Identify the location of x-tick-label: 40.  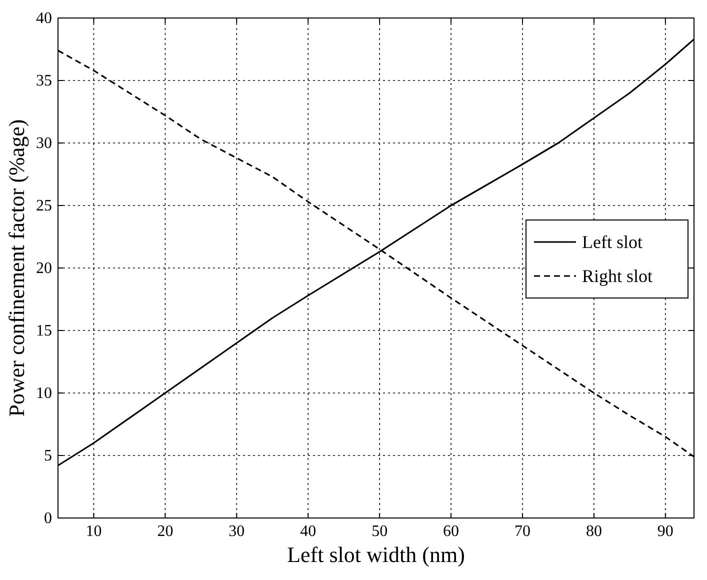
(308, 531).